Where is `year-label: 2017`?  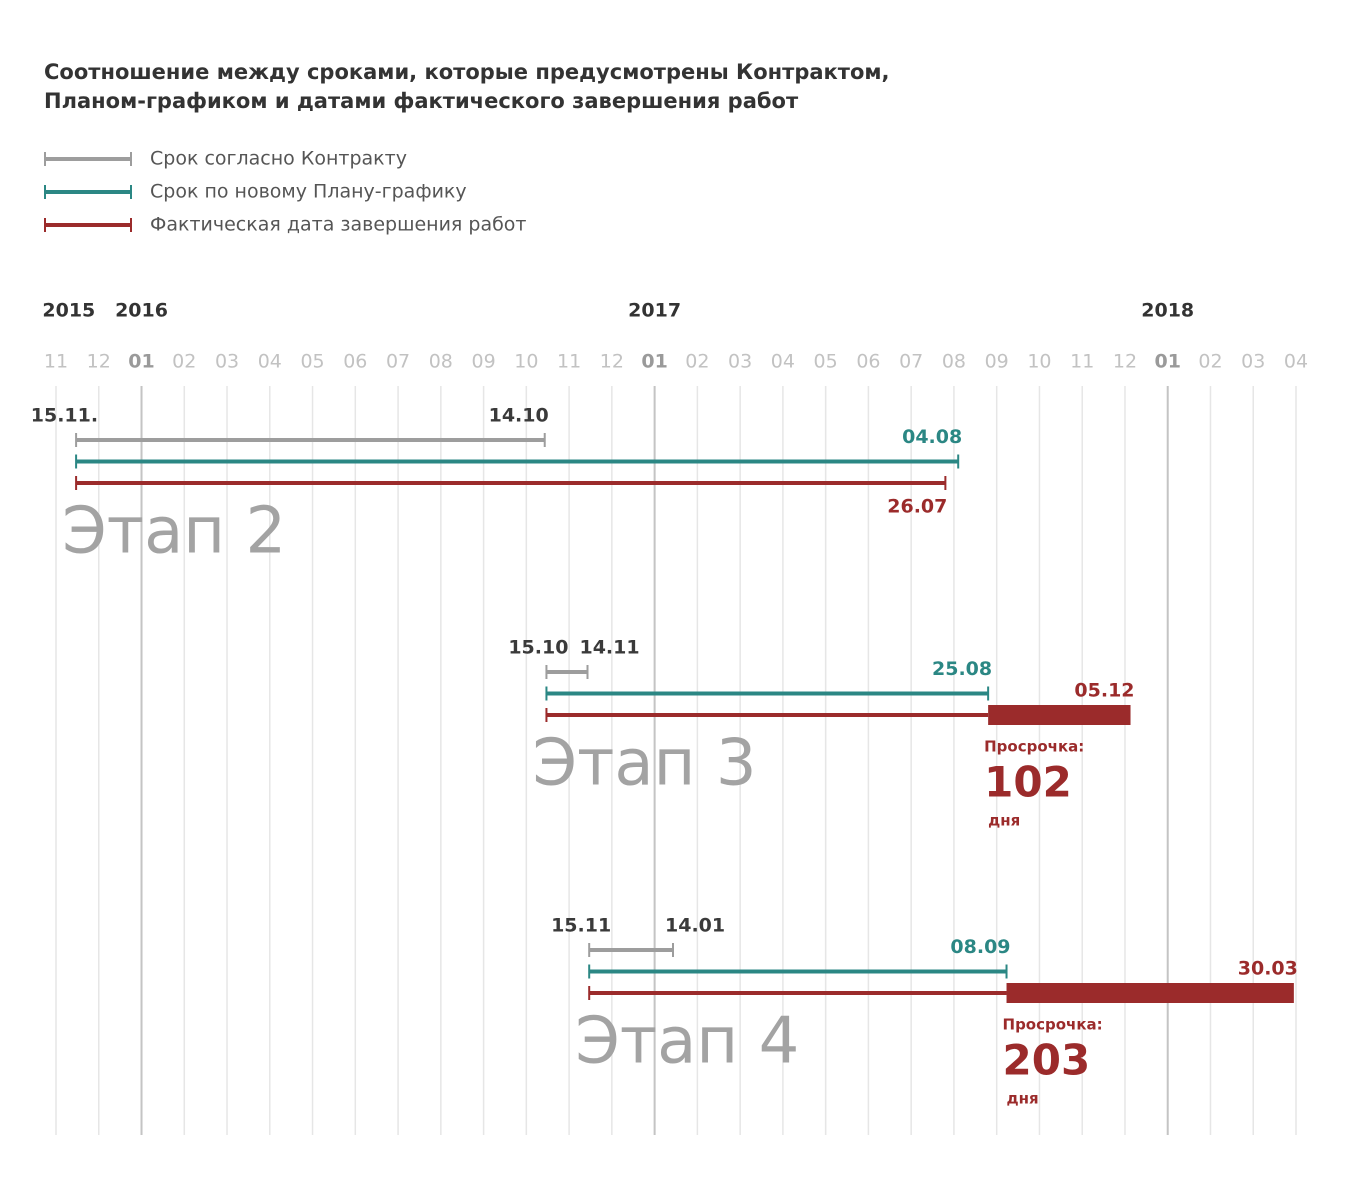
year-label: 2017 is located at coordinates (654, 311).